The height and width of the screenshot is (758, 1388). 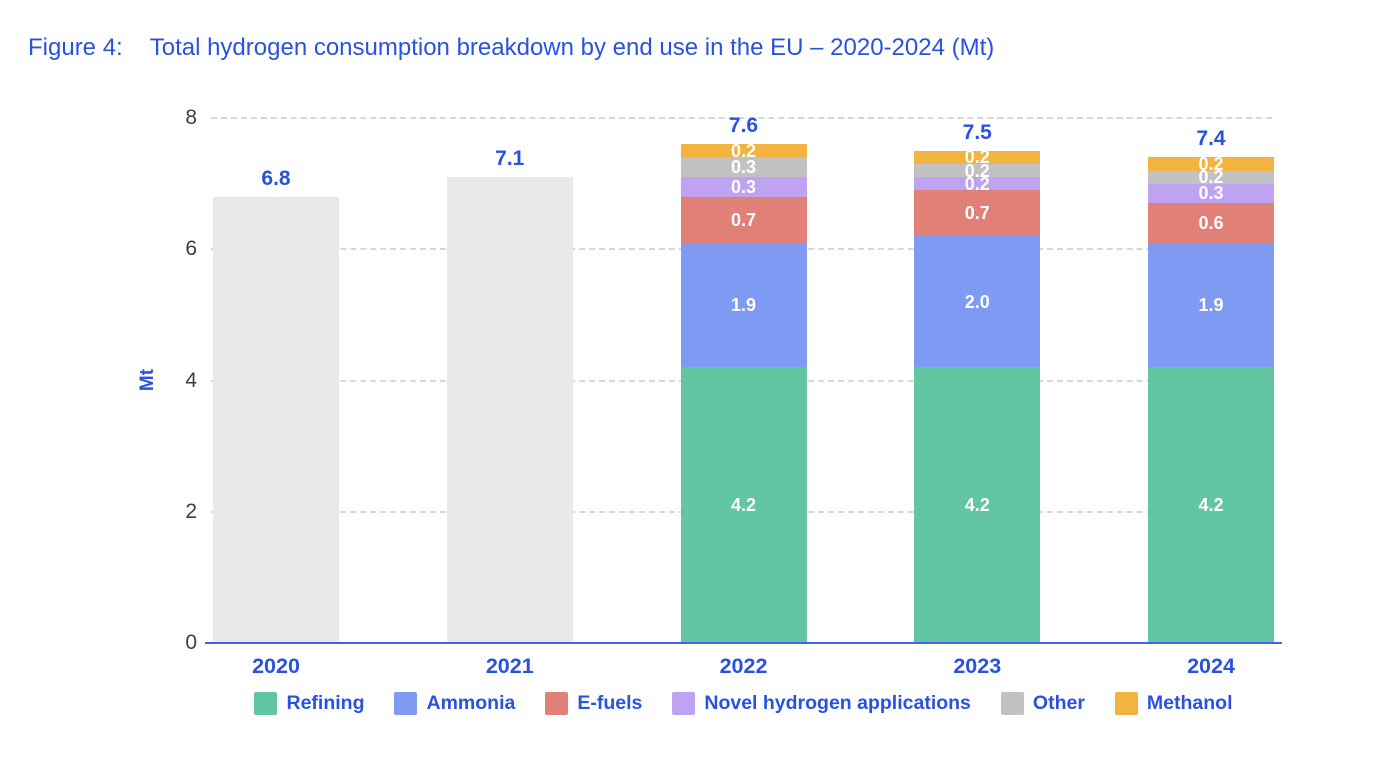 I want to click on legend-swatch-refining-icon, so click(x=266, y=703).